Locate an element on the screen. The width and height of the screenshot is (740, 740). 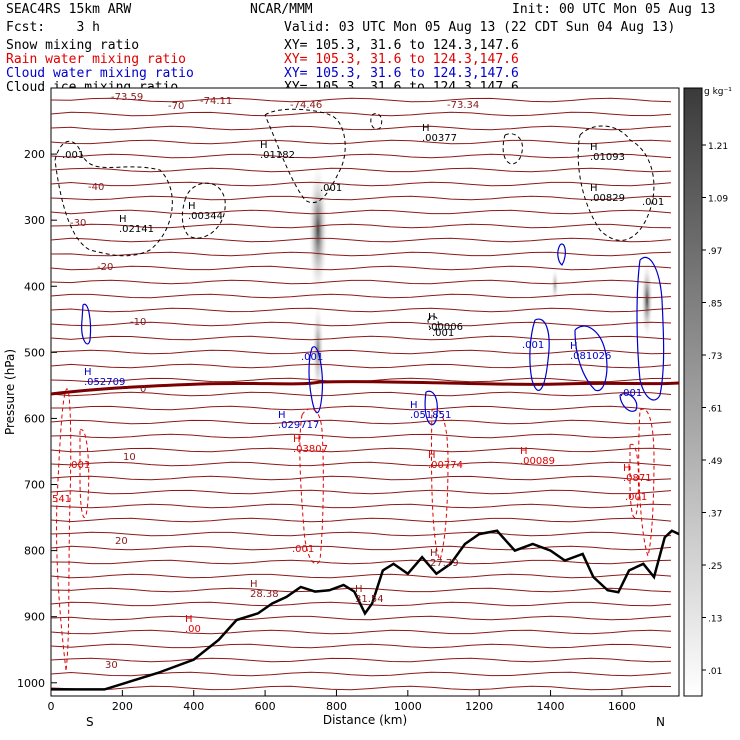
terrain-maxima-item: H31.54 is located at coordinates (369, 594).